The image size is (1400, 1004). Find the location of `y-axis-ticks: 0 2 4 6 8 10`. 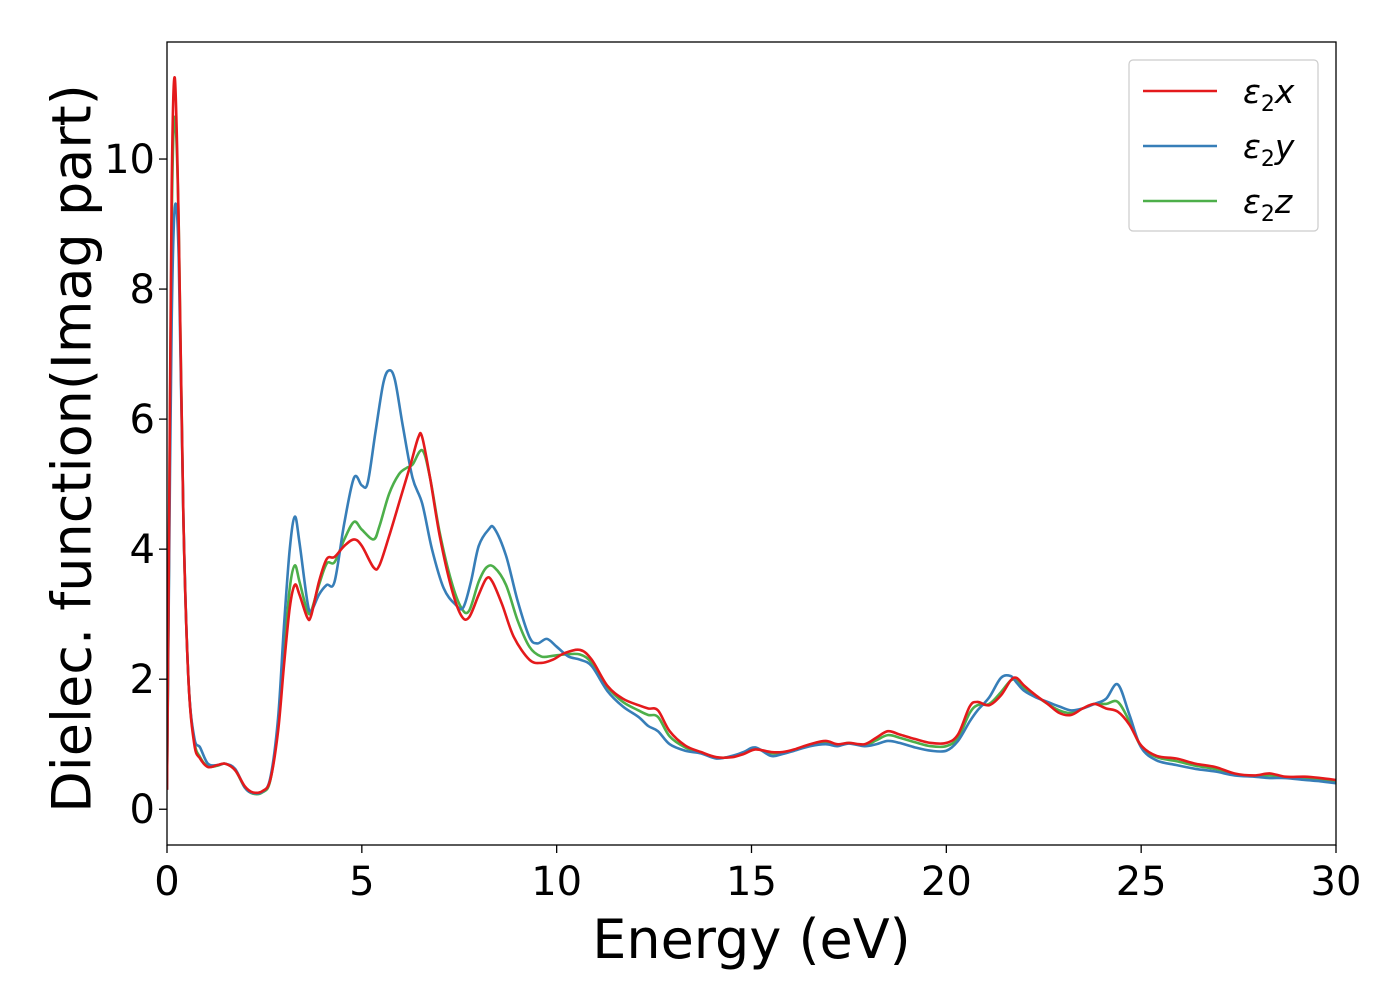

y-axis-ticks: 0 2 4 6 8 10 is located at coordinates (135, 485).